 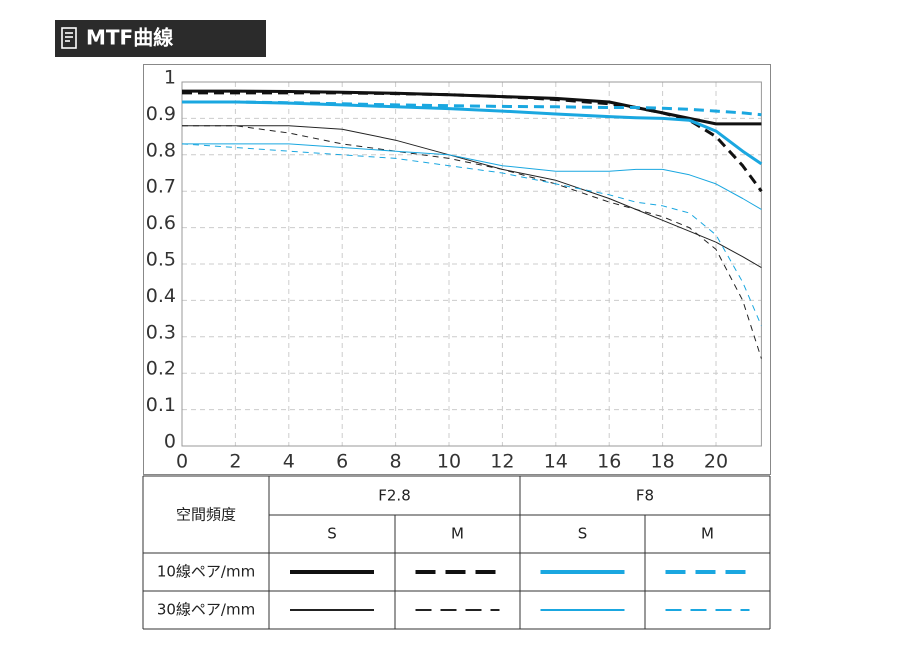 I want to click on x-tick-label: 10, so click(x=449, y=462).